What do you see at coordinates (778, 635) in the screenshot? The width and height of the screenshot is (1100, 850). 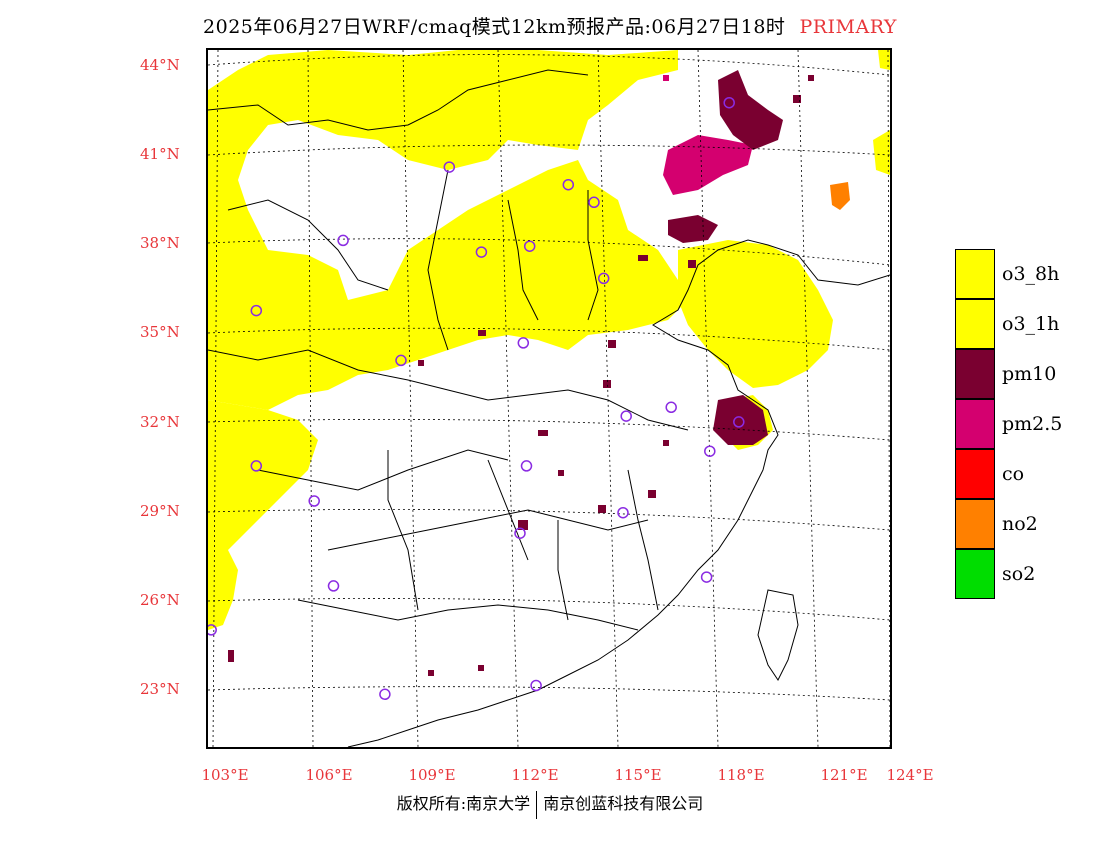 I see `taiwan` at bounding box center [778, 635].